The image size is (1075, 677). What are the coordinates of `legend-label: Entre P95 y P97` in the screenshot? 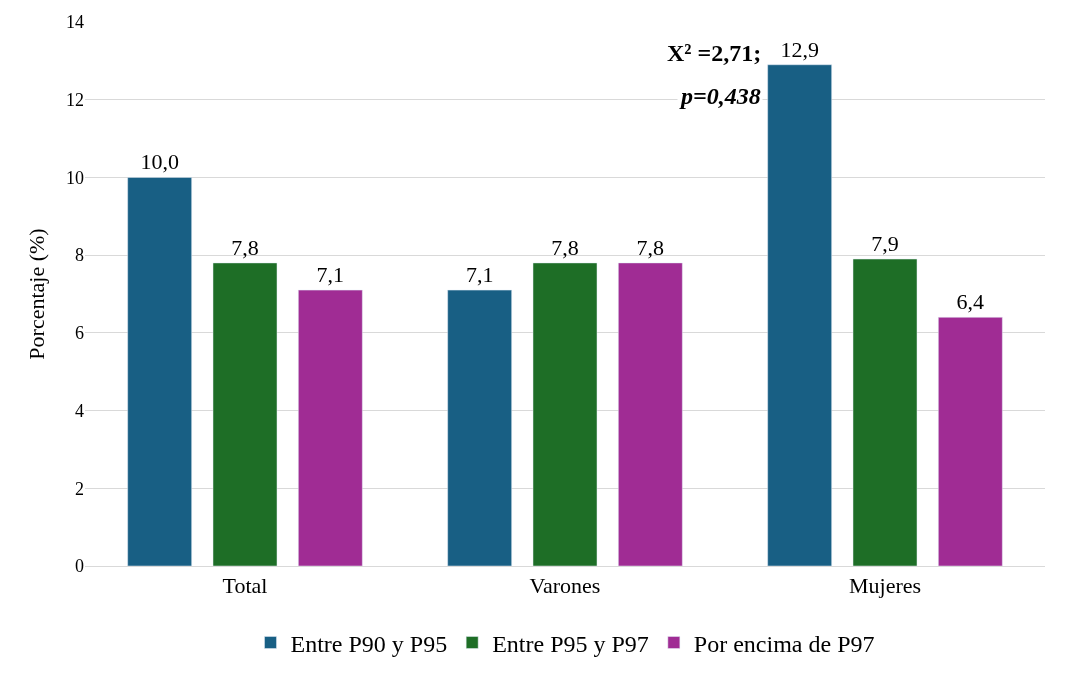 It's located at (570, 643).